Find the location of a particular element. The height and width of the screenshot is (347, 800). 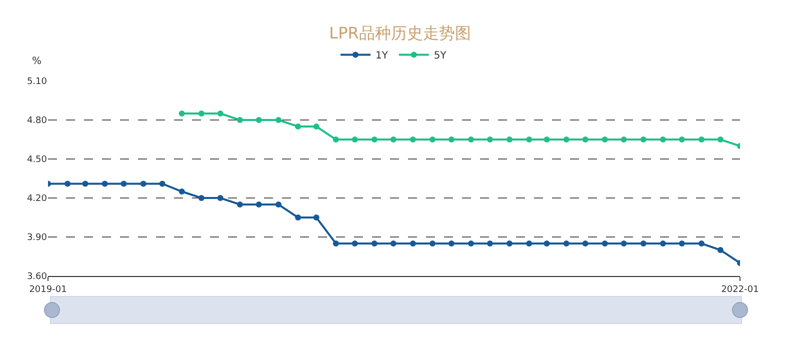

y-axis-title: % is located at coordinates (37, 61).